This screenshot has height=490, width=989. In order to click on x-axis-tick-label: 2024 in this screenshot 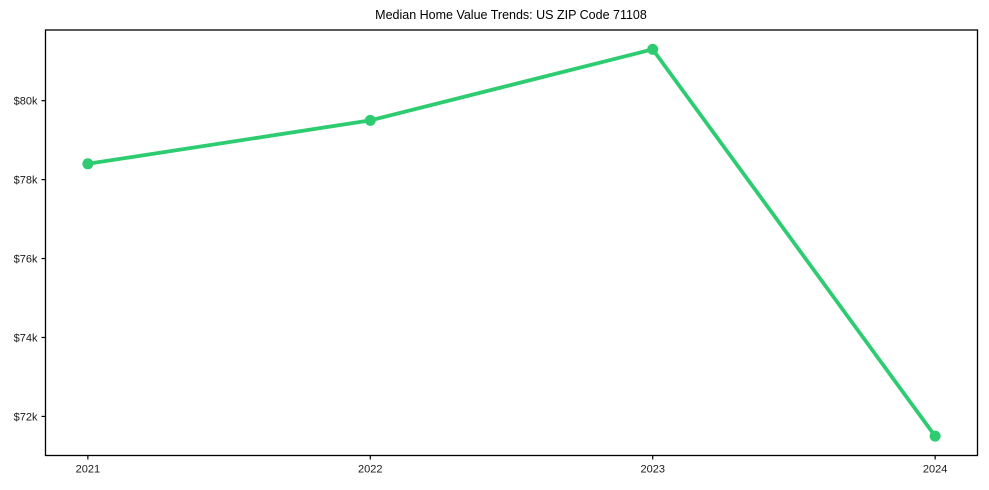, I will do `click(935, 470)`.